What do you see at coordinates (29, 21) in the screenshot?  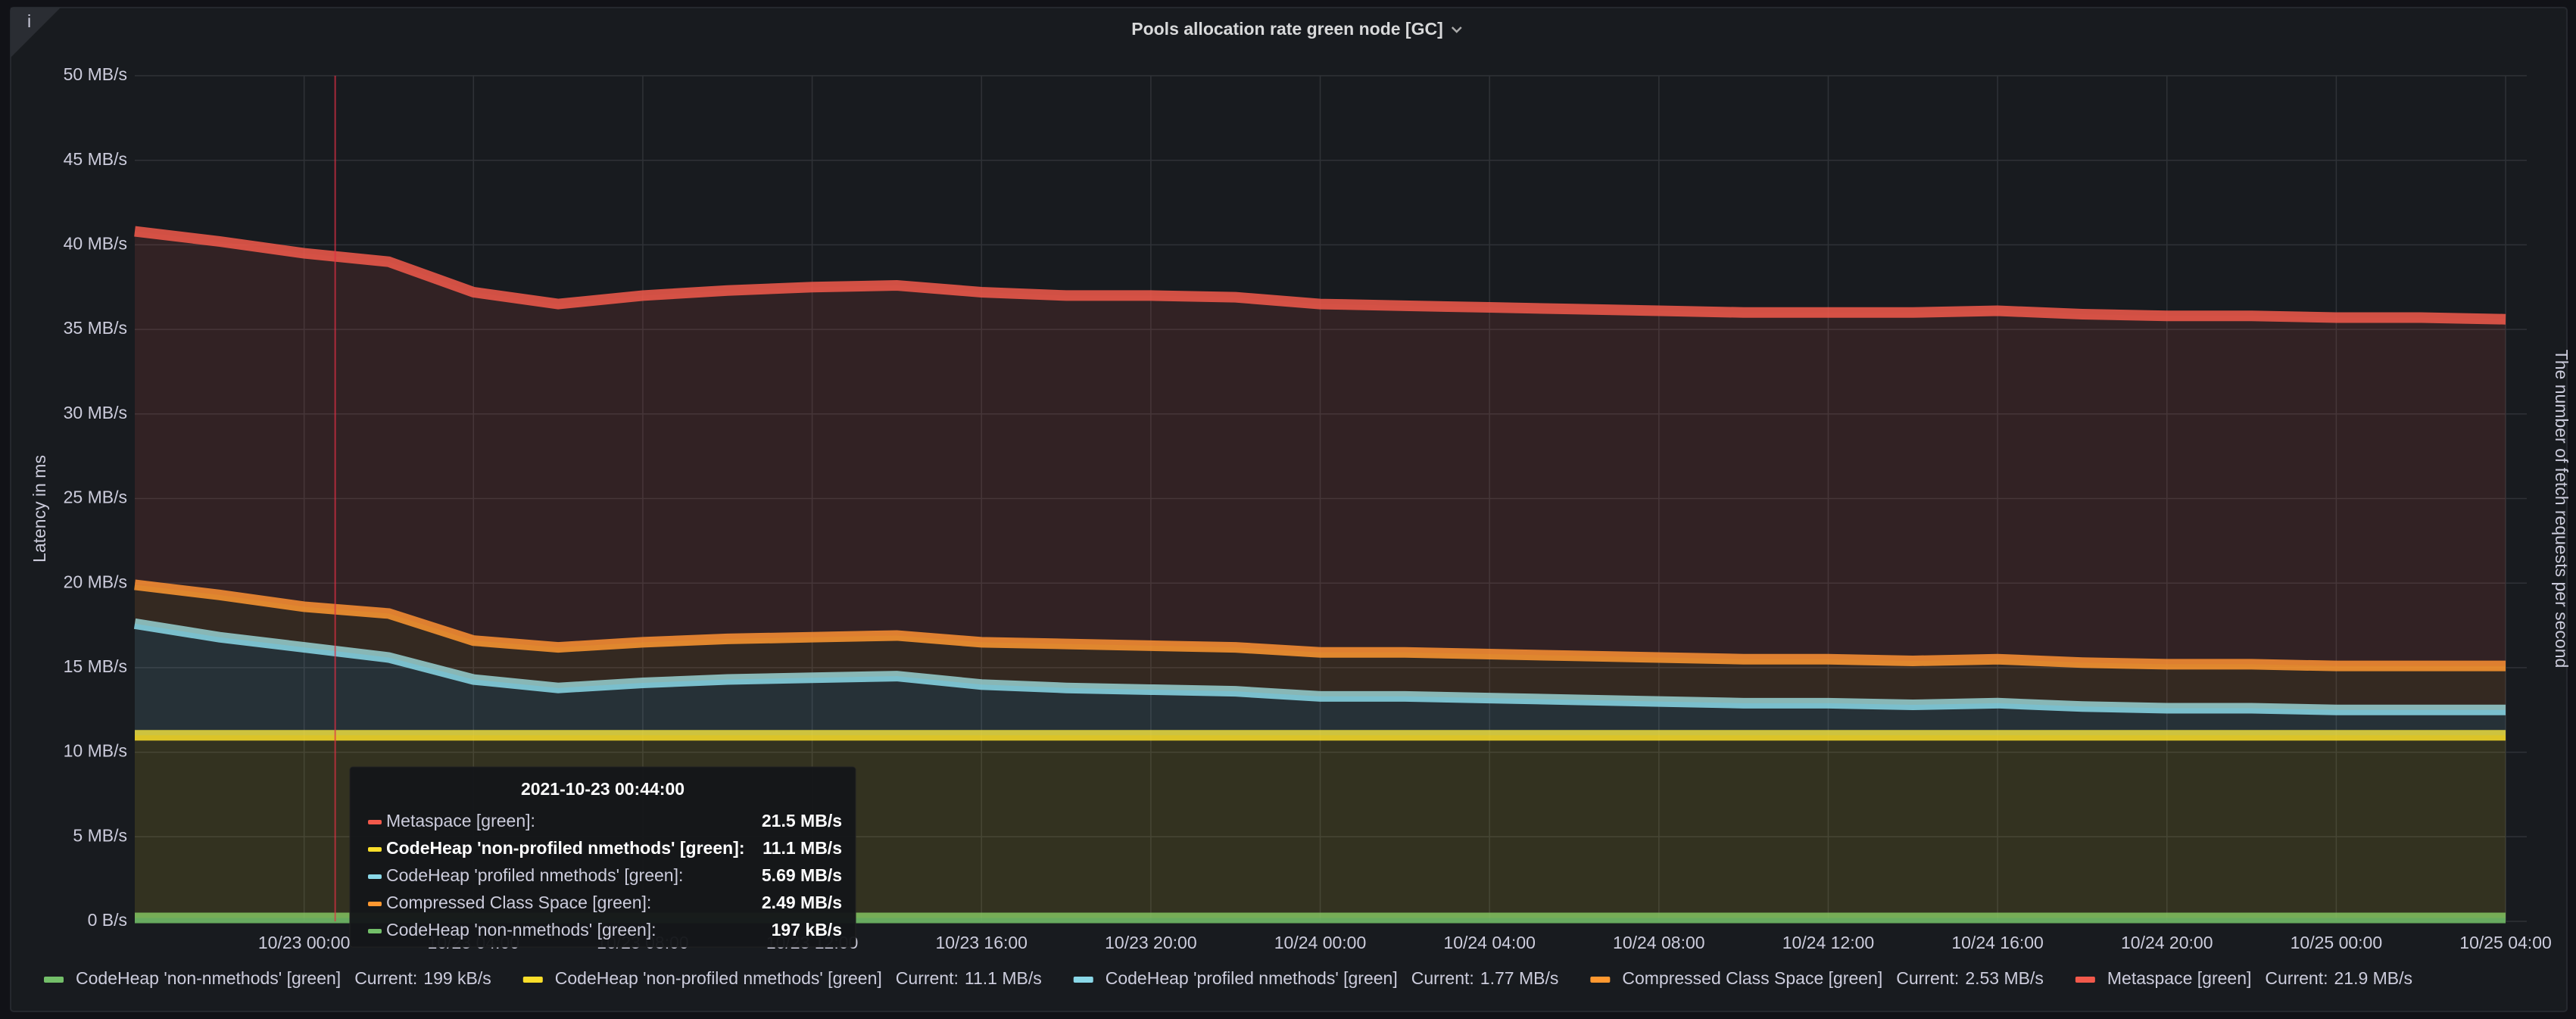 I see `info-icon: i` at bounding box center [29, 21].